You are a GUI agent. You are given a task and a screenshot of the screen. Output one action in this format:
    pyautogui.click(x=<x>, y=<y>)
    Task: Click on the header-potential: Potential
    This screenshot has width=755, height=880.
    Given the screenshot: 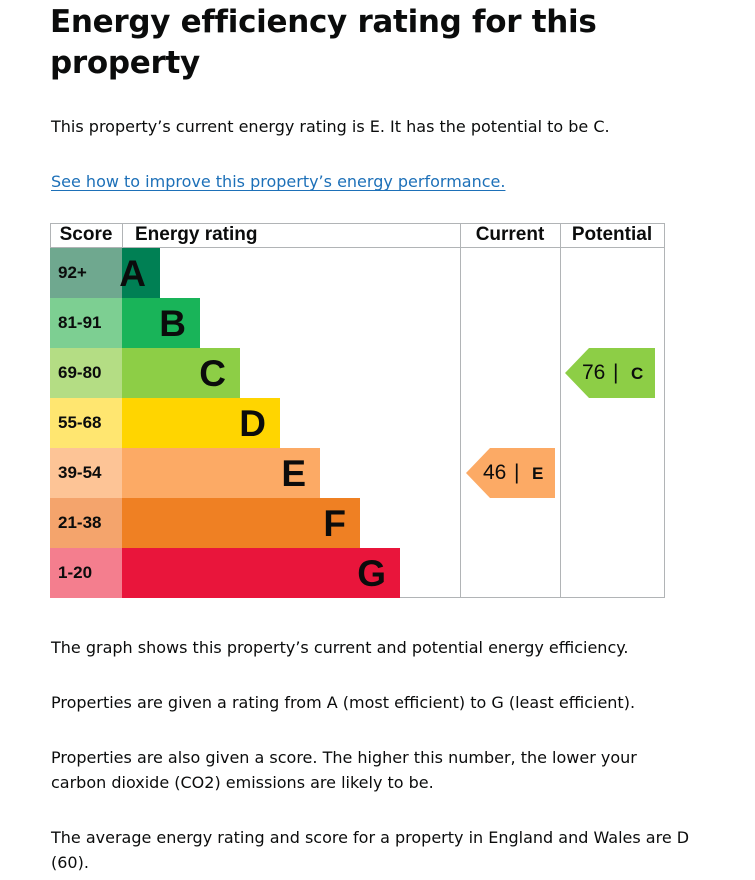 What is the action you would take?
    pyautogui.click(x=612, y=234)
    